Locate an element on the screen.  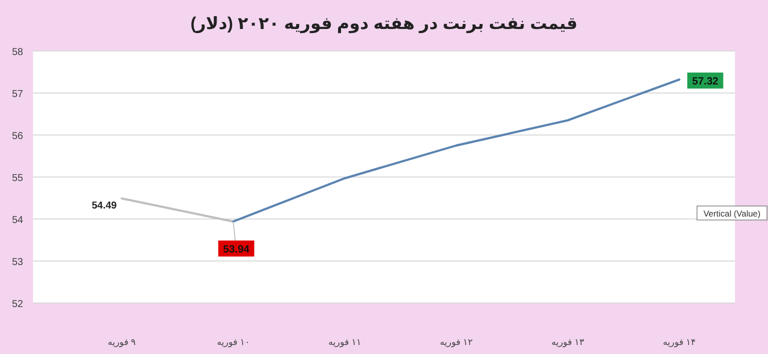
x-tick-label: ۱۳ فوریه is located at coordinates (567, 342).